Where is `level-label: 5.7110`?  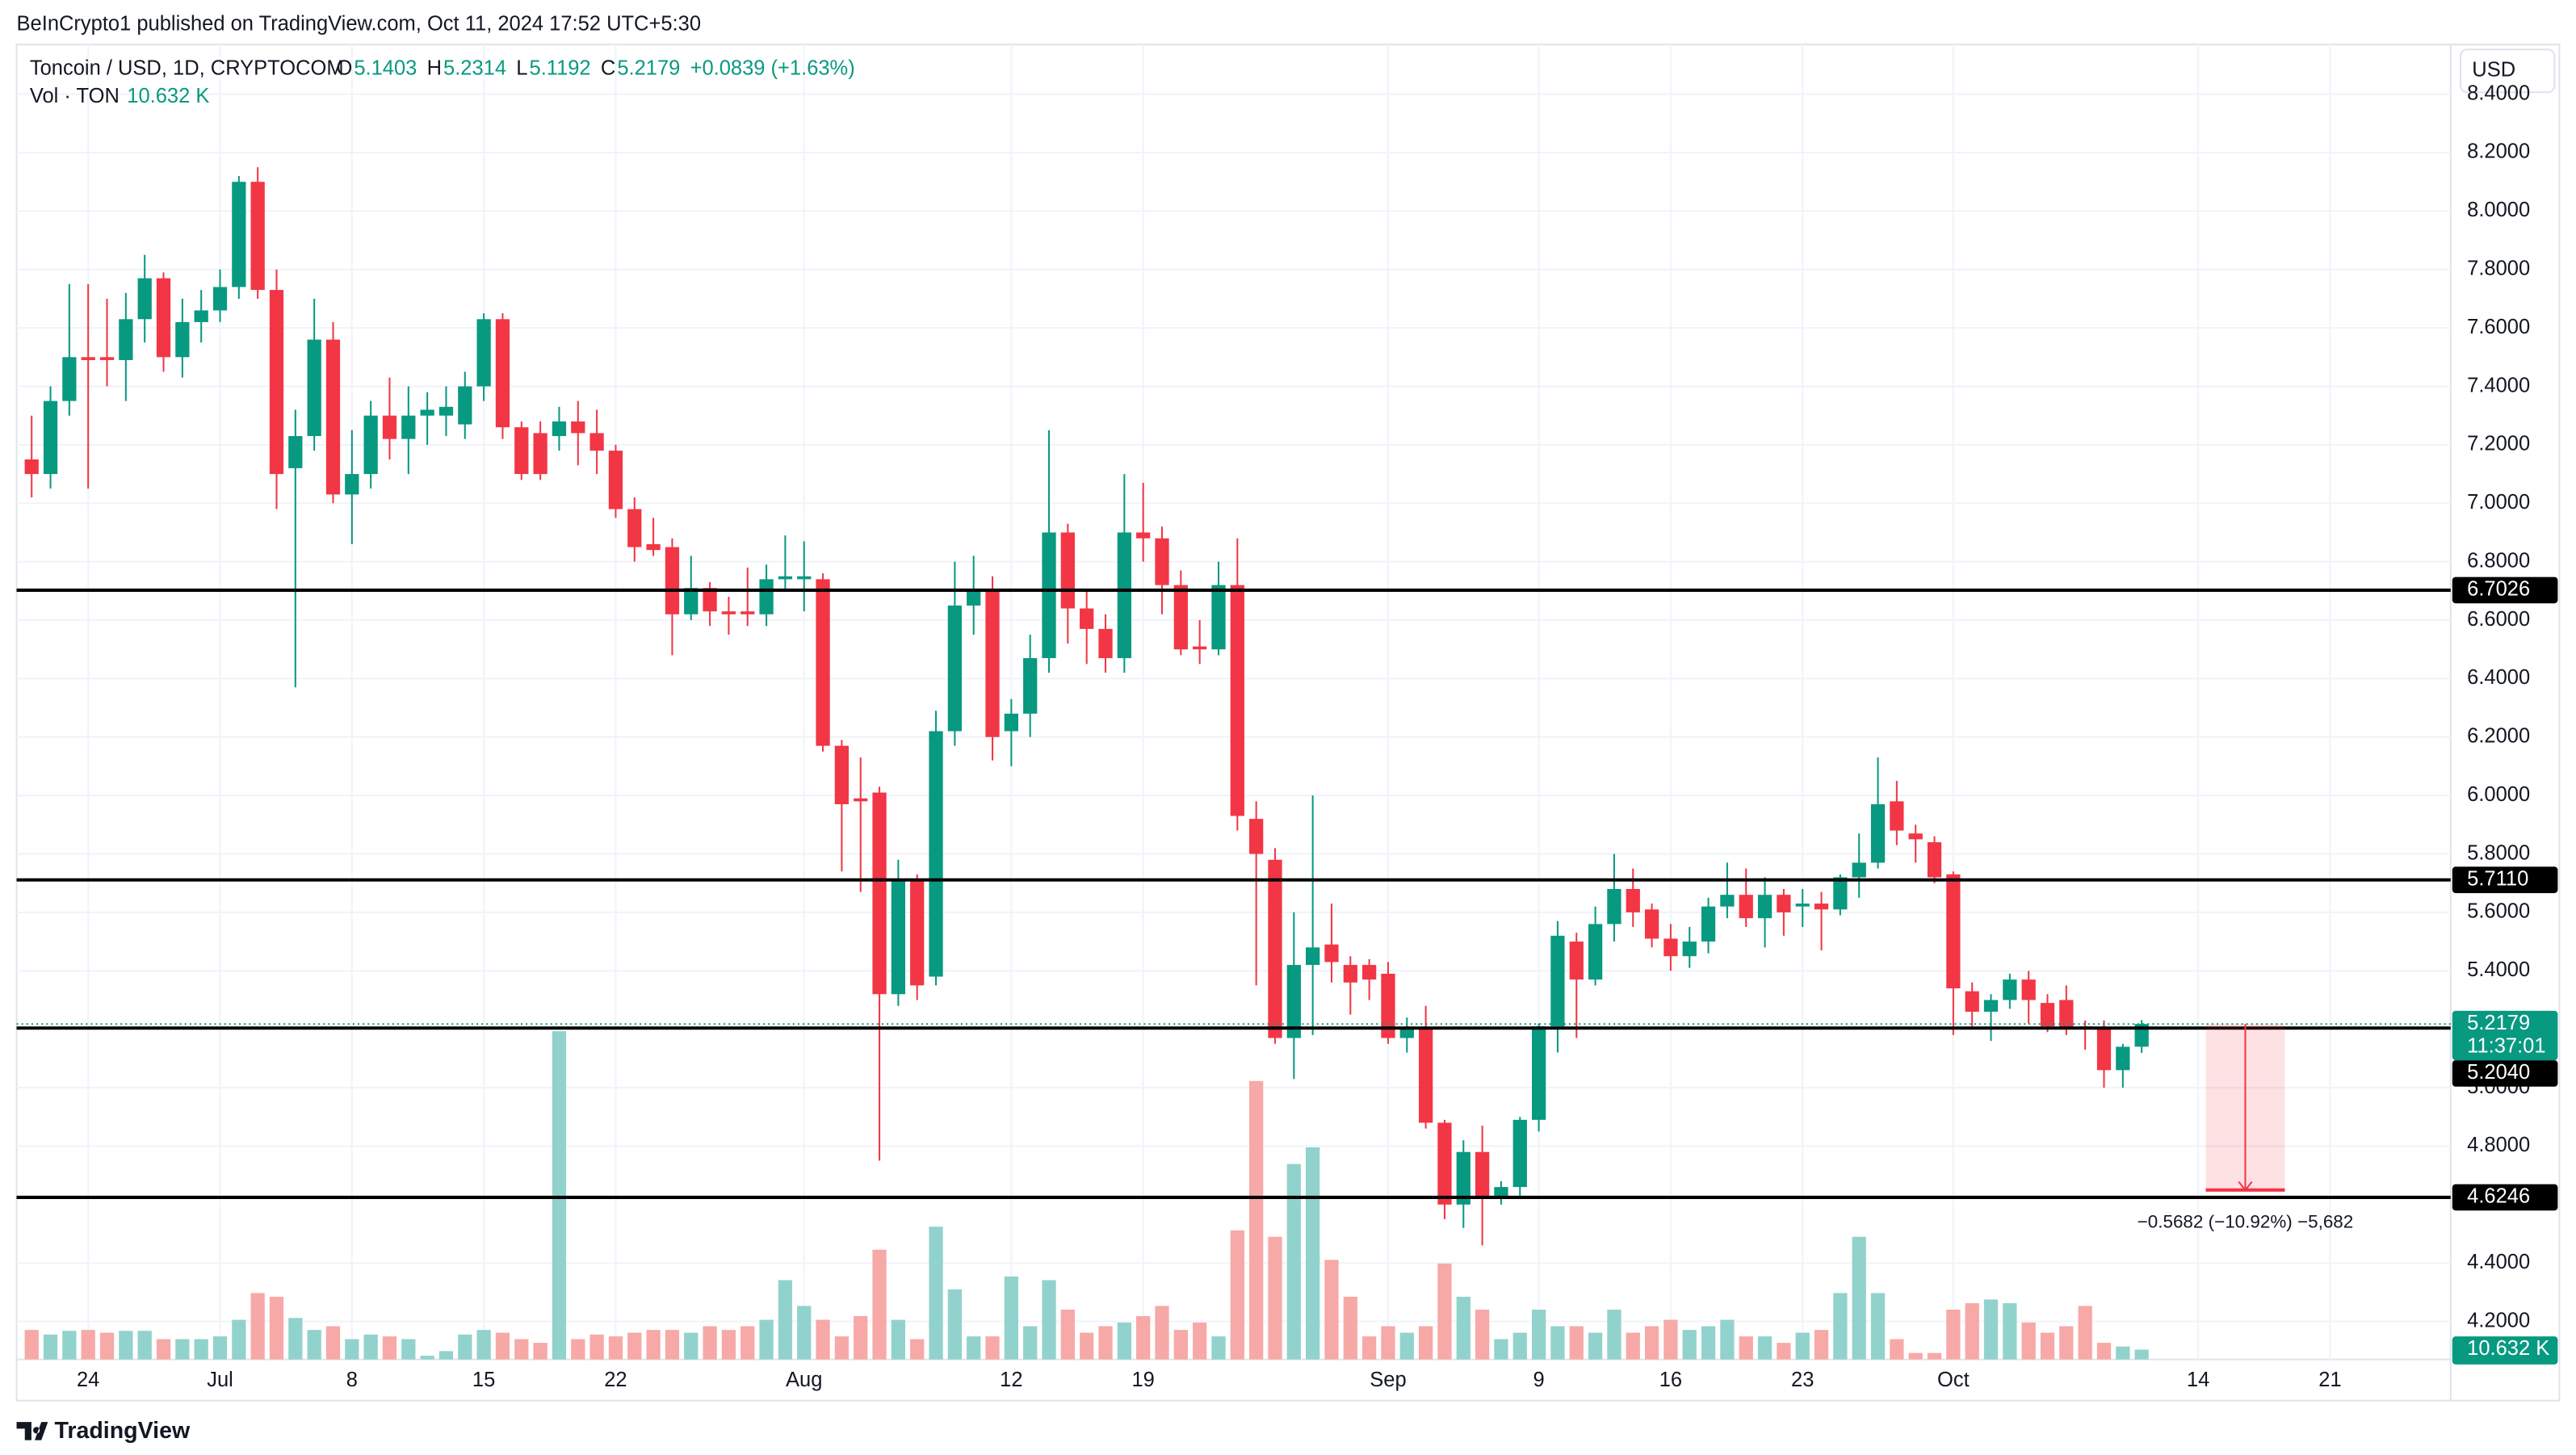 level-label: 5.7110 is located at coordinates (2497, 878).